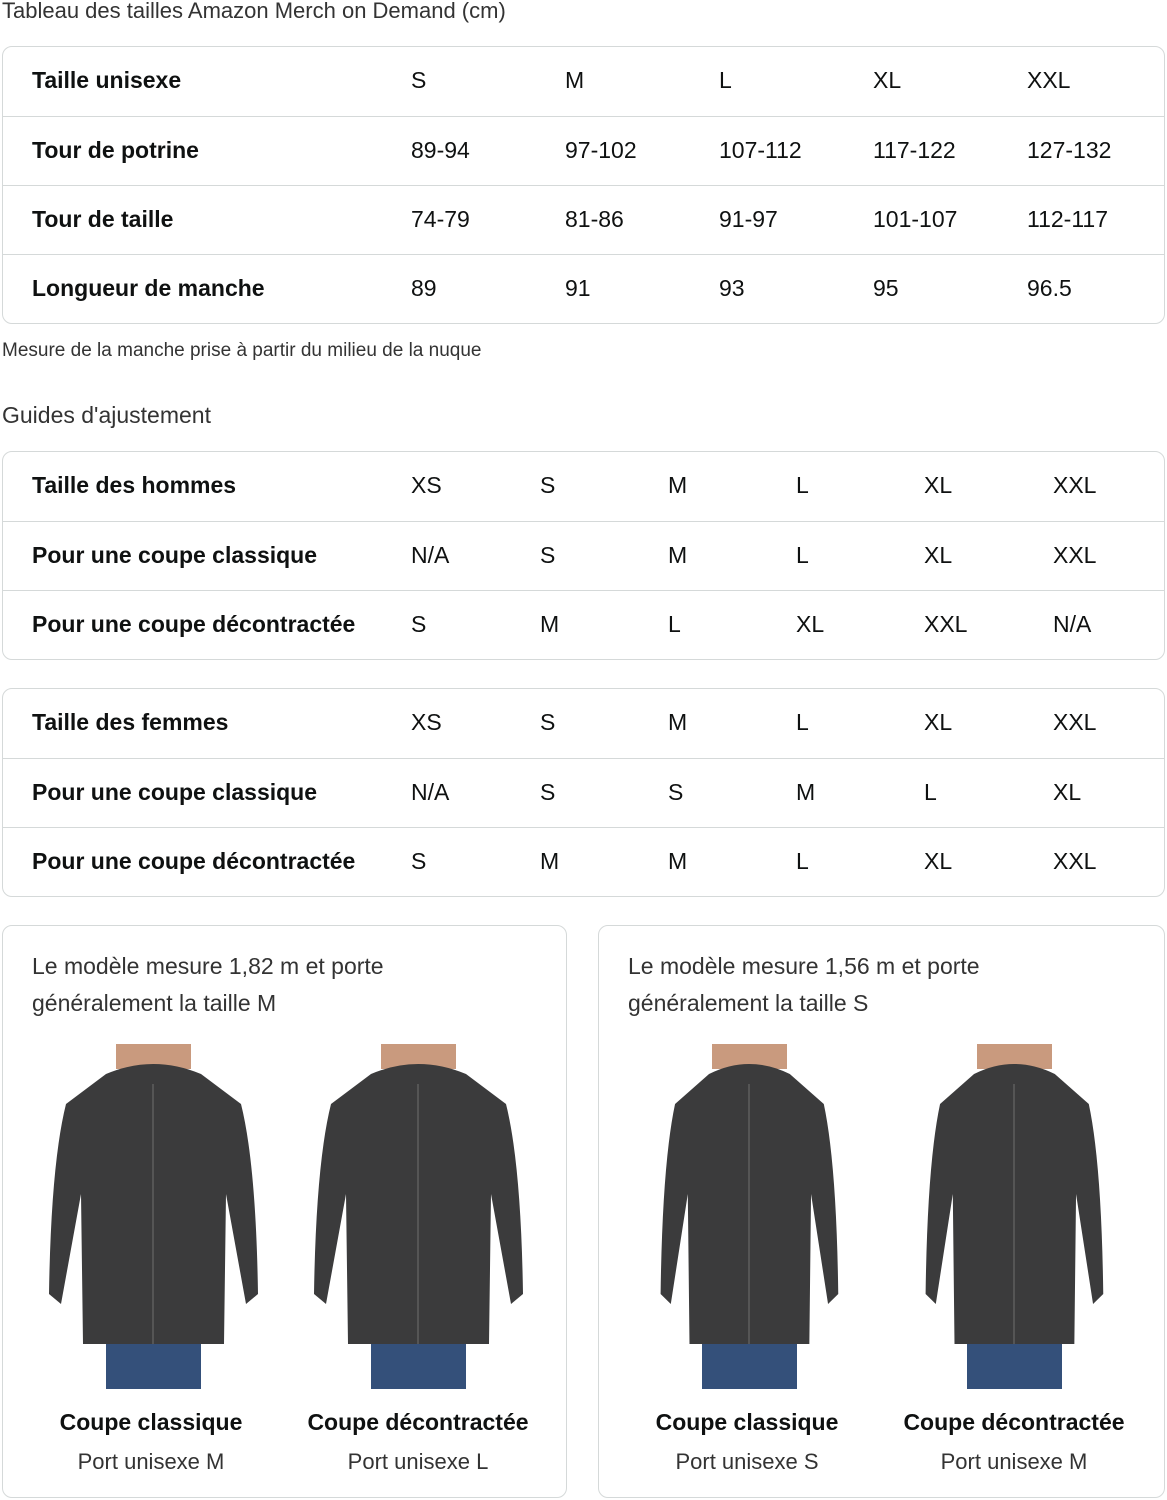 The height and width of the screenshot is (1500, 1167). What do you see at coordinates (148, 288) in the screenshot?
I see `row-label: Longueur de manche` at bounding box center [148, 288].